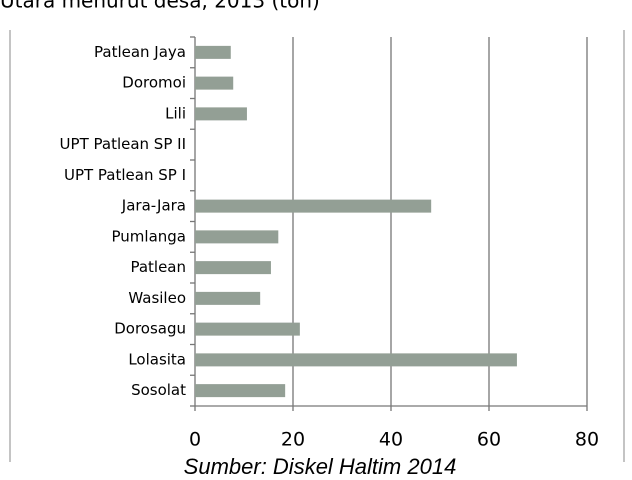  What do you see at coordinates (160, 6) in the screenshot?
I see `chart-title: Utara menurut desa, 2013 (ton)` at bounding box center [160, 6].